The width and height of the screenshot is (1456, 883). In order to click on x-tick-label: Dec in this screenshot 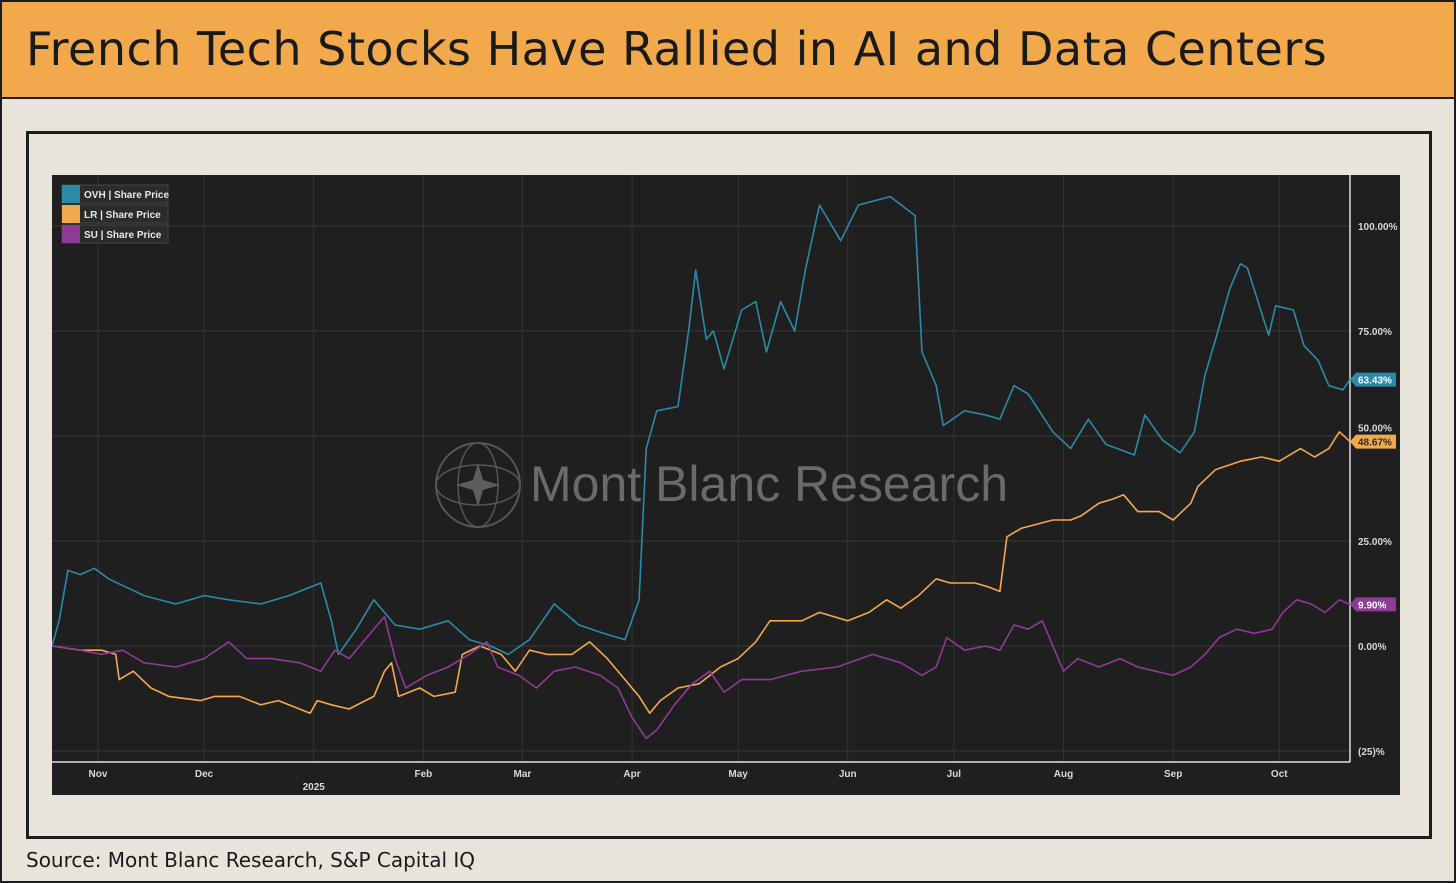, I will do `click(204, 774)`.